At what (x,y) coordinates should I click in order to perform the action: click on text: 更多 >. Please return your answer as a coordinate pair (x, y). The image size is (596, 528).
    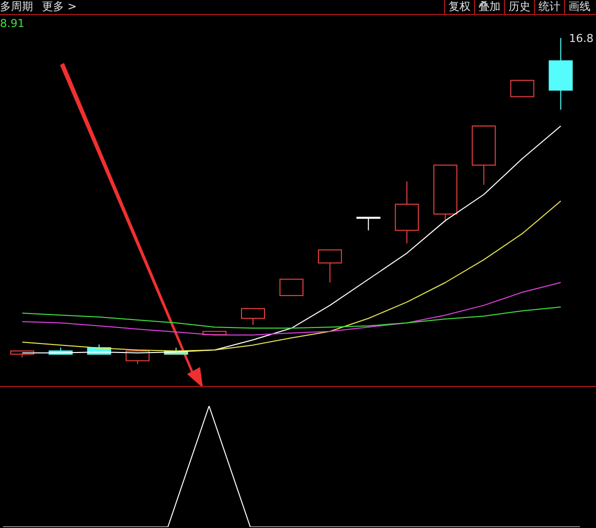
    Looking at the image, I should click on (59, 6).